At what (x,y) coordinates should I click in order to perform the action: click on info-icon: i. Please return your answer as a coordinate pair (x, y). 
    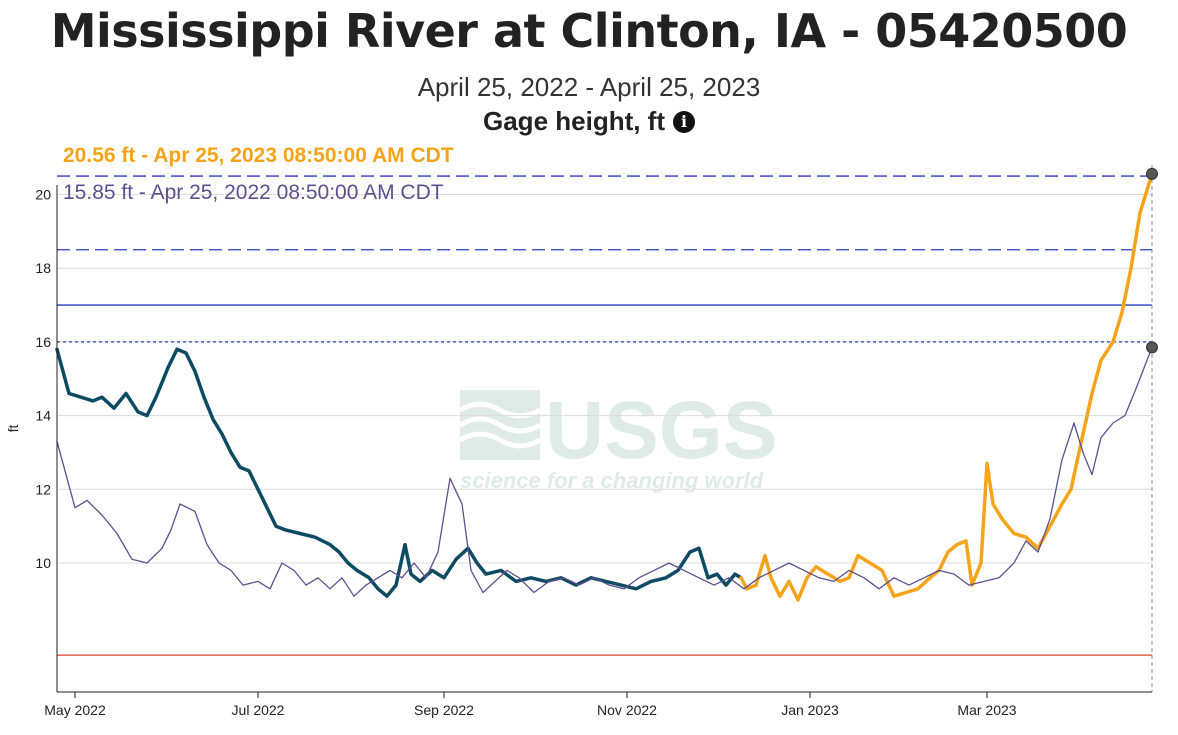
    Looking at the image, I should click on (684, 122).